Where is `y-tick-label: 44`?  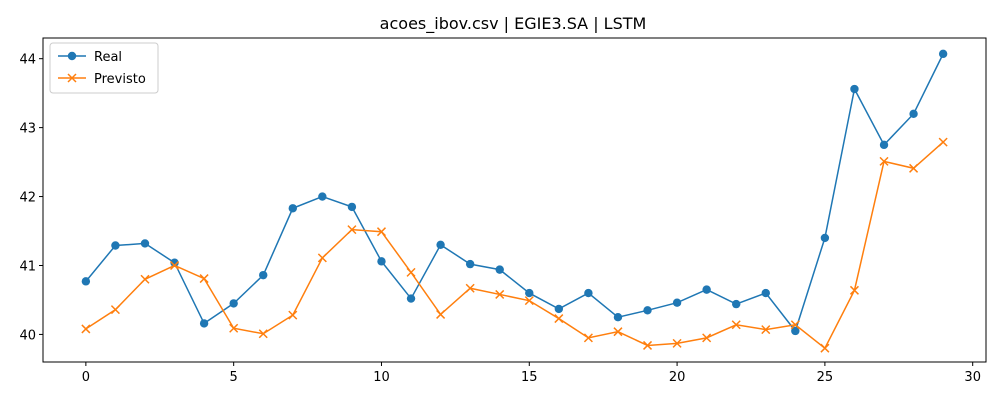 y-tick-label: 44 is located at coordinates (27, 60).